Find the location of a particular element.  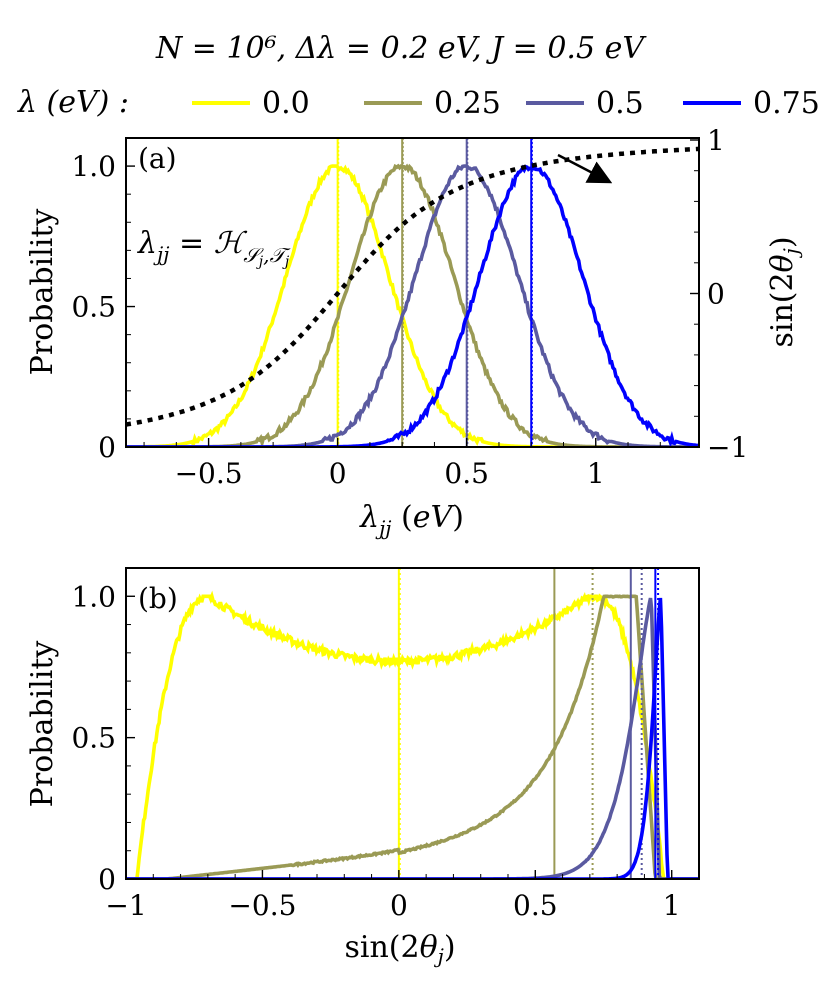

panel-a-ylabel: Probability is located at coordinates (42, 292).